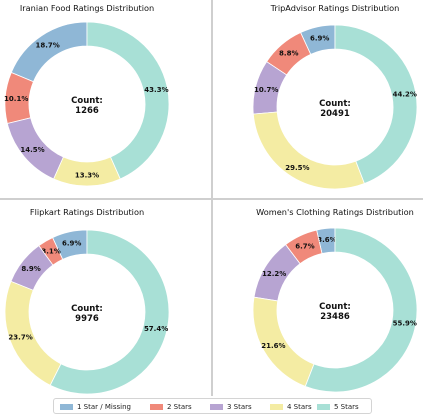 The height and width of the screenshot is (417, 423). I want to click on center-count-value: 20491, so click(335, 114).